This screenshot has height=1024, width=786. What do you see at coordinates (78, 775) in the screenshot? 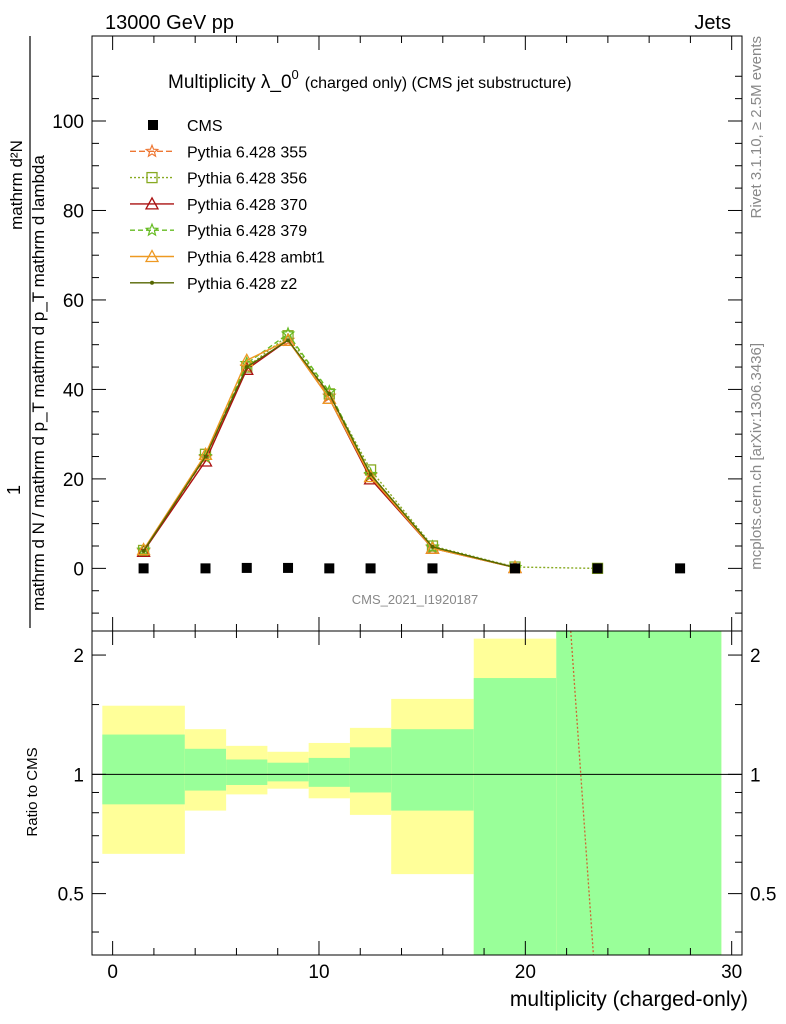
I see `ratio-y-tick-label: 1` at bounding box center [78, 775].